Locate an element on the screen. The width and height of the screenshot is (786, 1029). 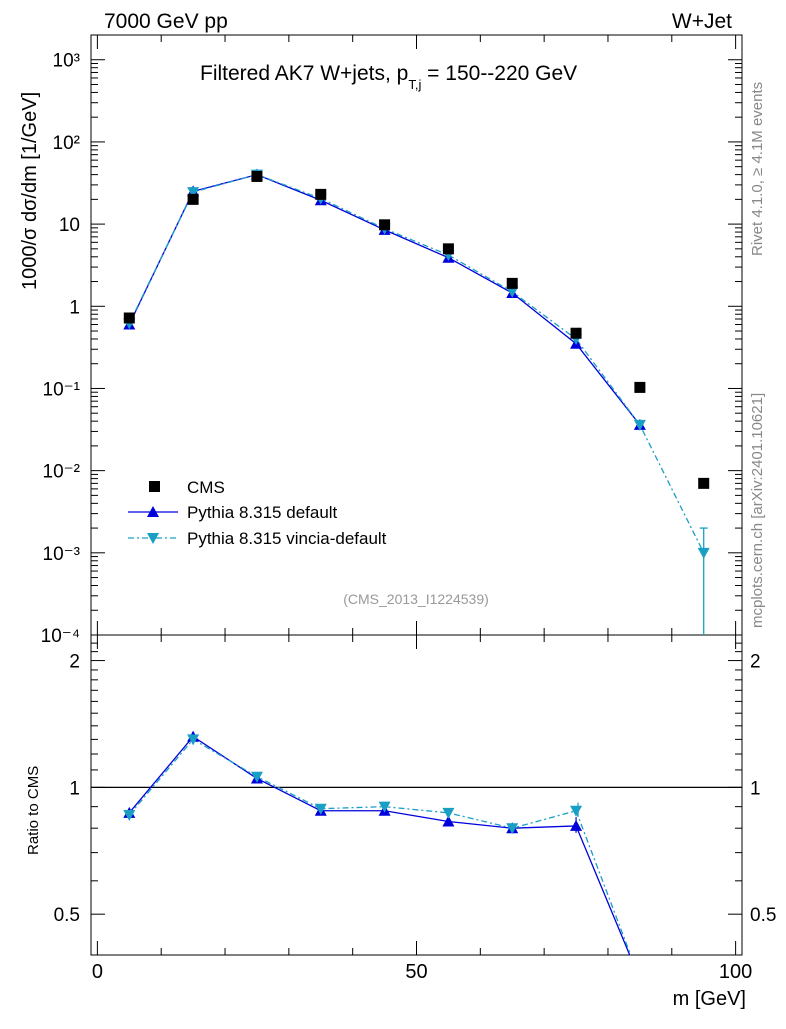
y-axis-label-top: 1000/σ dσ/dm [1/GeV] is located at coordinates (30, 191).